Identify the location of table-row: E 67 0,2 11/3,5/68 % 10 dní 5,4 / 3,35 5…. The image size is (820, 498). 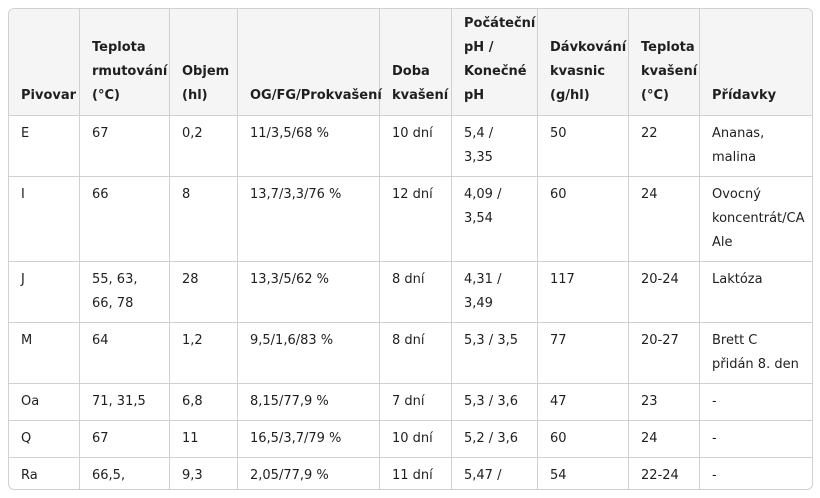
(410, 146).